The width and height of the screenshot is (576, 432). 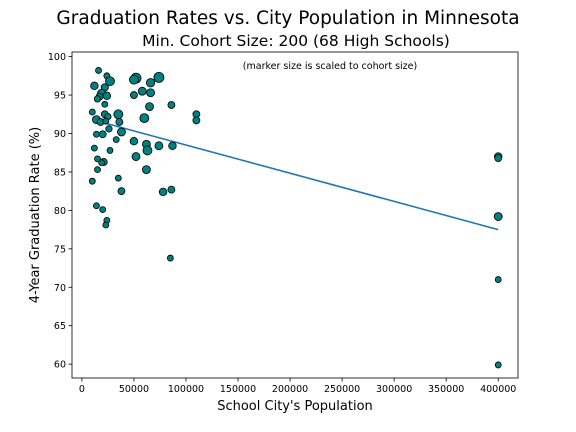 What do you see at coordinates (342, 389) in the screenshot?
I see `x-tick-label: 250000` at bounding box center [342, 389].